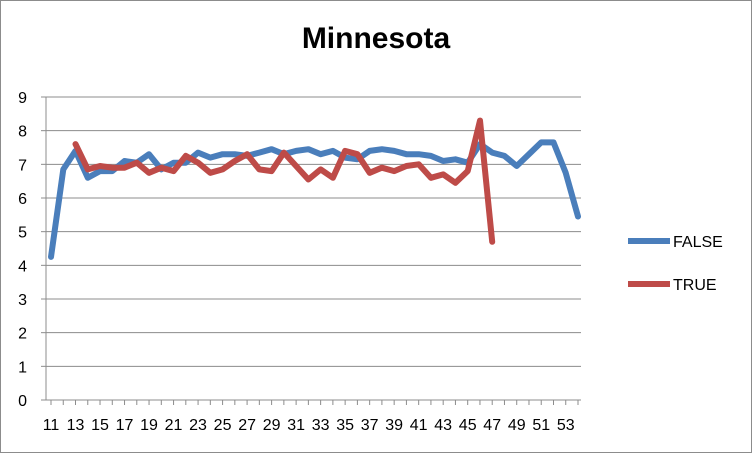  Describe the element at coordinates (22, 334) in the screenshot. I see `y-tick-label: 2` at that location.